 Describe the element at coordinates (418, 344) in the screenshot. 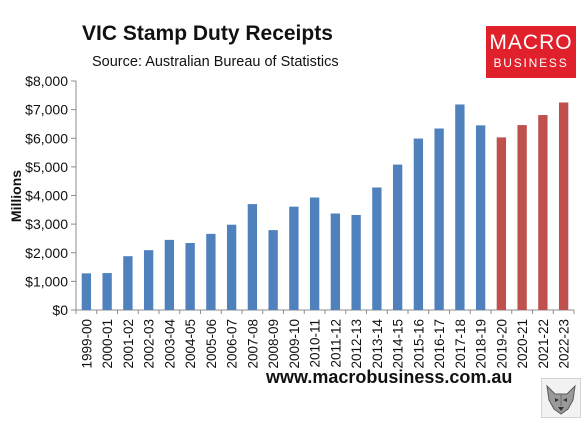

I see `x-tick-label: 2015-16` at that location.